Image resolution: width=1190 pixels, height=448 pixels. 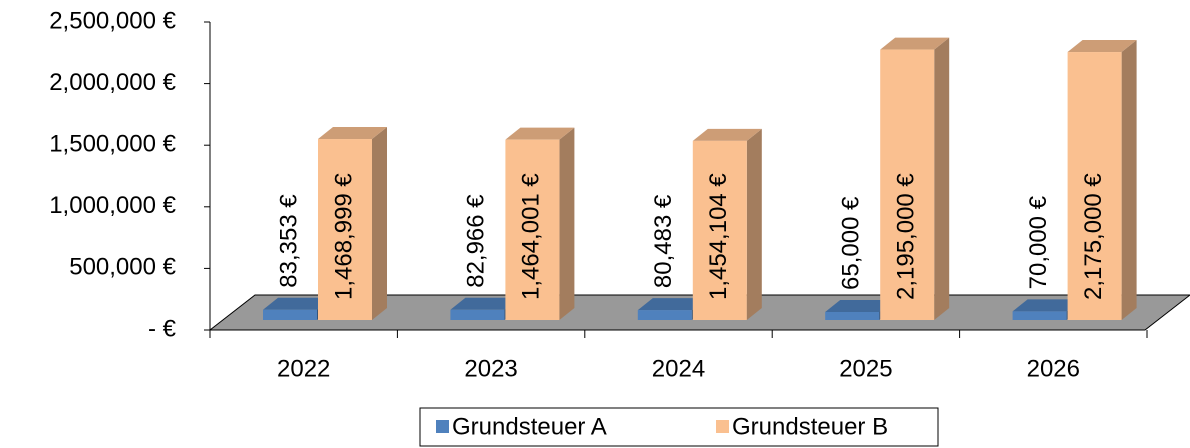 I want to click on x-tick-label: 2025, so click(x=865, y=368).